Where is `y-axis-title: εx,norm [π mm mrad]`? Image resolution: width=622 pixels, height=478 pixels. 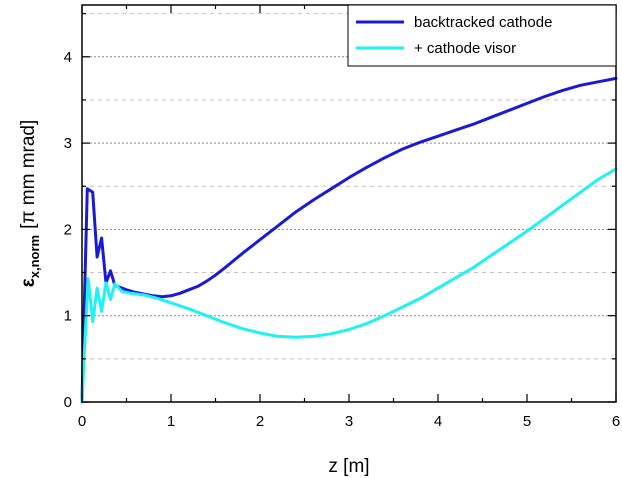 y-axis-title: εx,norm [π mm mrad] is located at coordinates (30, 204).